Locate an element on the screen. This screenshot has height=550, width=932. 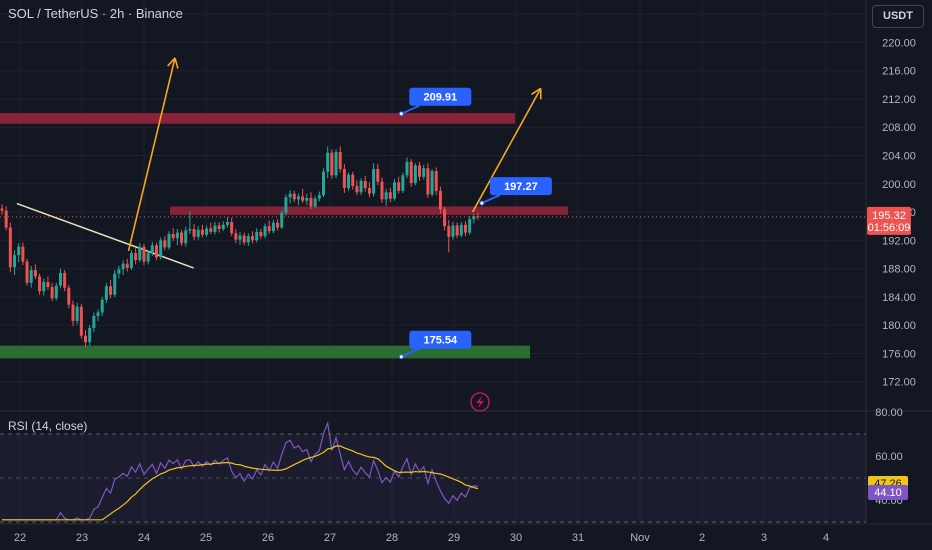
callout-pointer is located at coordinates (410, 109).